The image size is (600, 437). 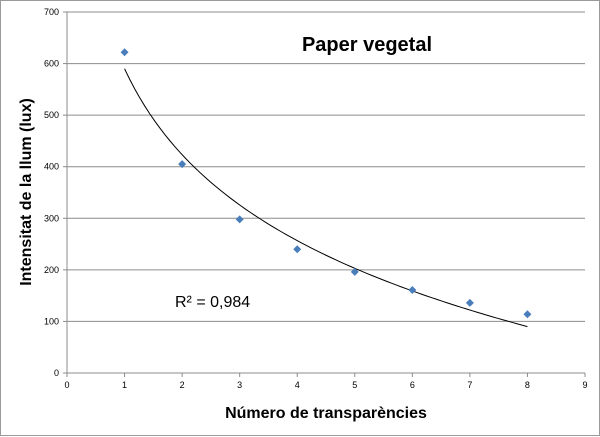 What do you see at coordinates (584, 385) in the screenshot?
I see `x-tick-label: 9` at bounding box center [584, 385].